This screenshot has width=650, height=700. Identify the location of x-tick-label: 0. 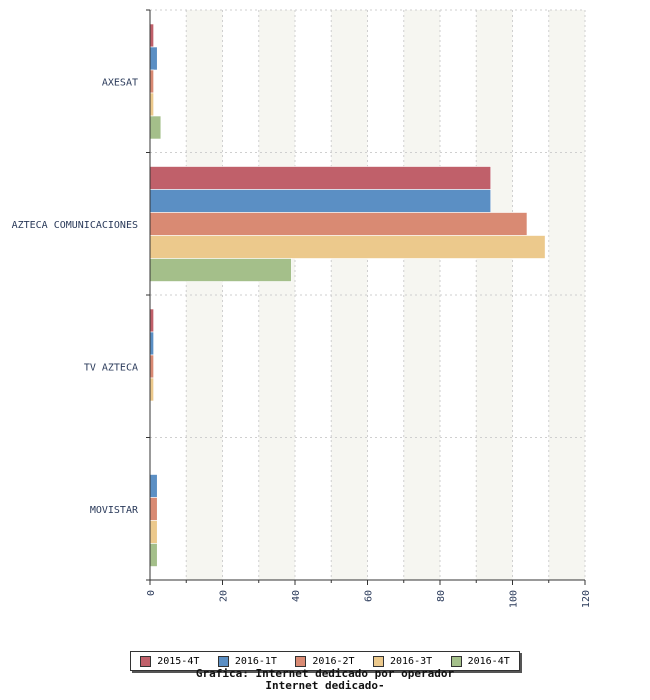
(151, 593).